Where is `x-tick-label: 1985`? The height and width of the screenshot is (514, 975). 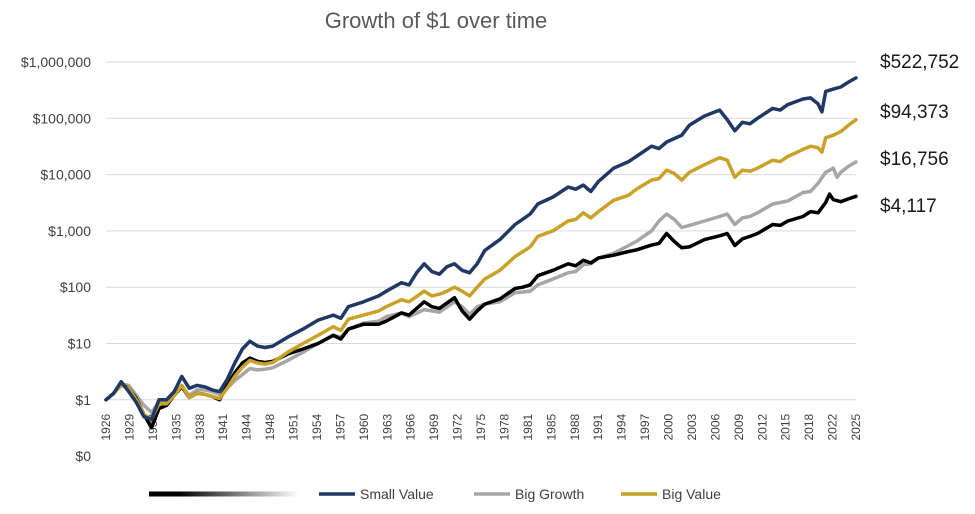
x-tick-label: 1985 is located at coordinates (551, 426).